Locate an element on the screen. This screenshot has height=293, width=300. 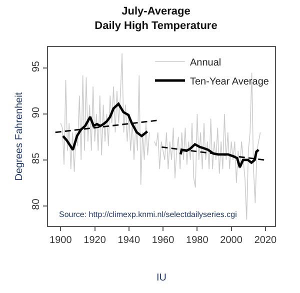
x-tick-label: 2000 is located at coordinates (231, 240).